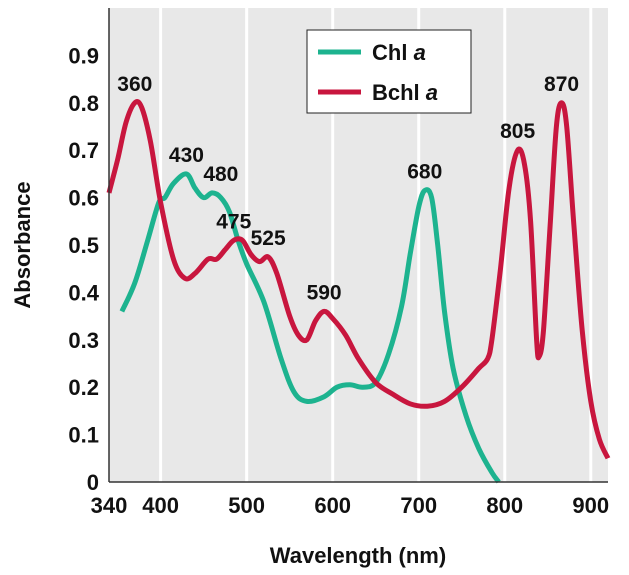 This screenshot has height=575, width=629. What do you see at coordinates (424, 171) in the screenshot?
I see `peak-label-680: 680` at bounding box center [424, 171].